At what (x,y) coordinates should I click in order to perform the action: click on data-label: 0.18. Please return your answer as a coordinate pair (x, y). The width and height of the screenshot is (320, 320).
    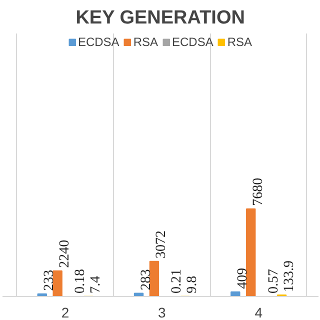
    Looking at the image, I should click on (80, 281).